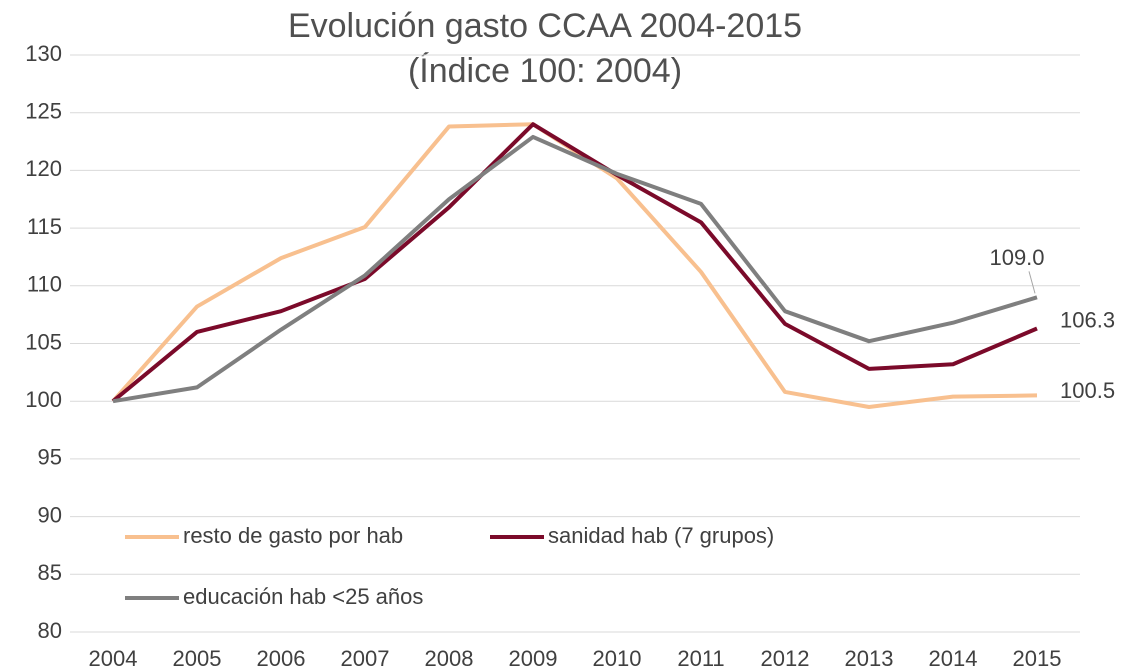  Describe the element at coordinates (869, 658) in the screenshot. I see `x-tick-label: 2013` at that location.